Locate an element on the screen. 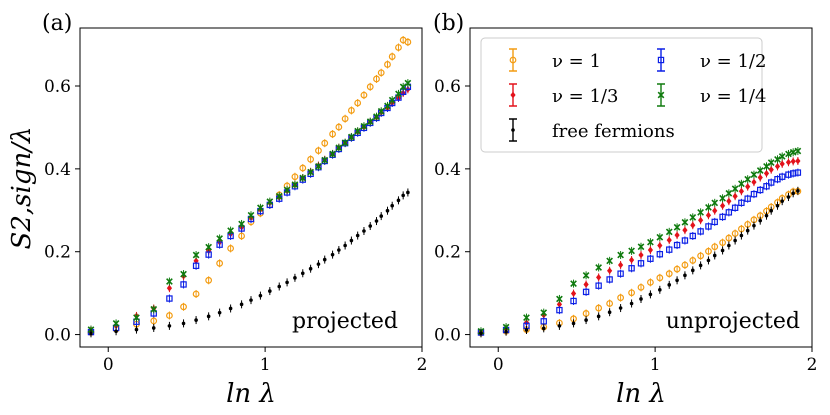  y-tick-label-a-0: 0.0 is located at coordinates (57, 336).